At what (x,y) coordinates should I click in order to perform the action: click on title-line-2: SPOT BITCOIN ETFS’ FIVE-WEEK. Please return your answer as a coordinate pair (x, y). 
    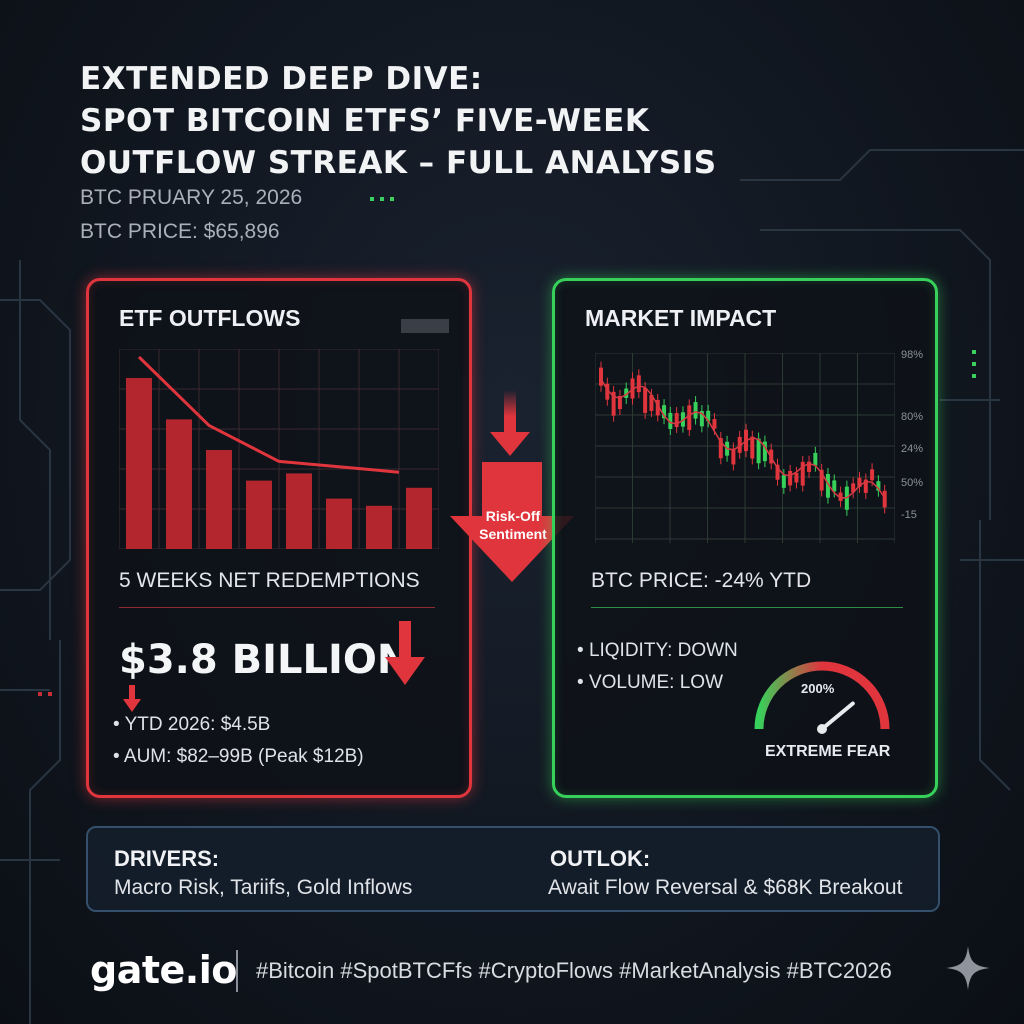
    Looking at the image, I should click on (365, 121).